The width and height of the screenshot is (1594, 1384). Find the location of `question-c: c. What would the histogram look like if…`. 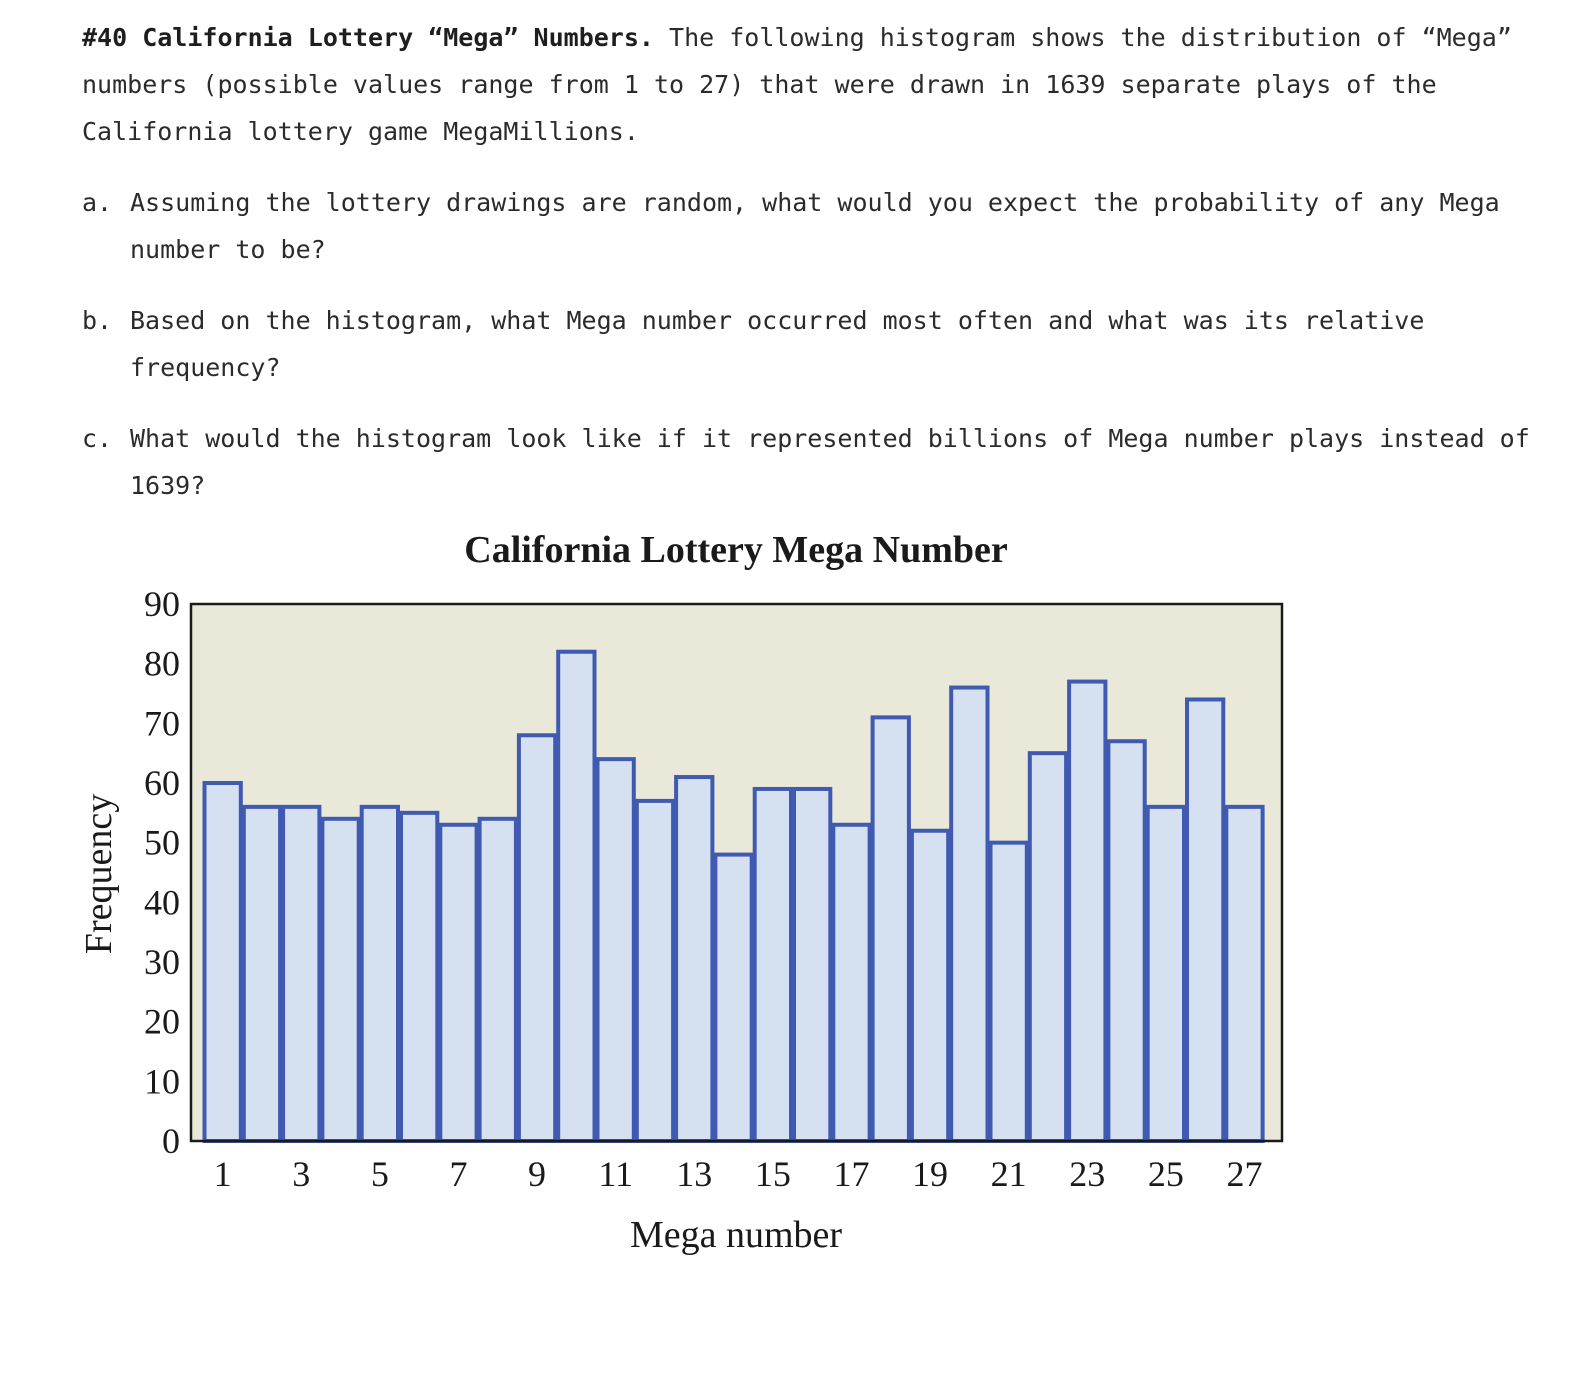

question-c: c. What would the histogram look like if… is located at coordinates (822, 462).